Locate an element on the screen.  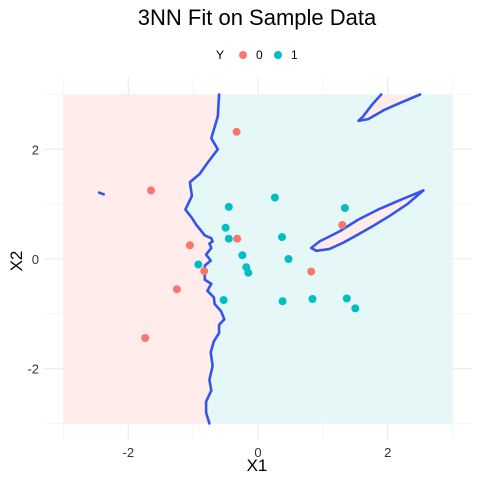
legend-label-1: 1 is located at coordinates (294, 55).